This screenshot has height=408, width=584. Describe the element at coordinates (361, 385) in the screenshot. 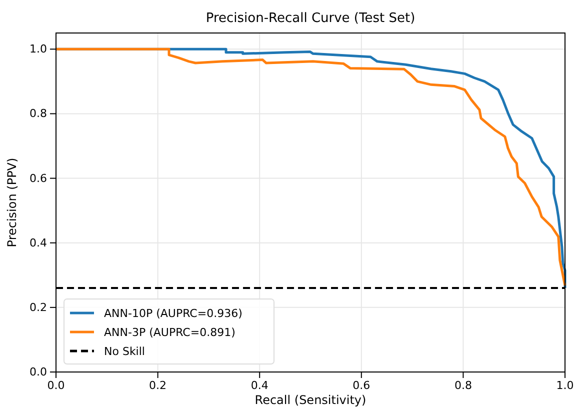

I see `x-tick-label: 0.6` at that location.